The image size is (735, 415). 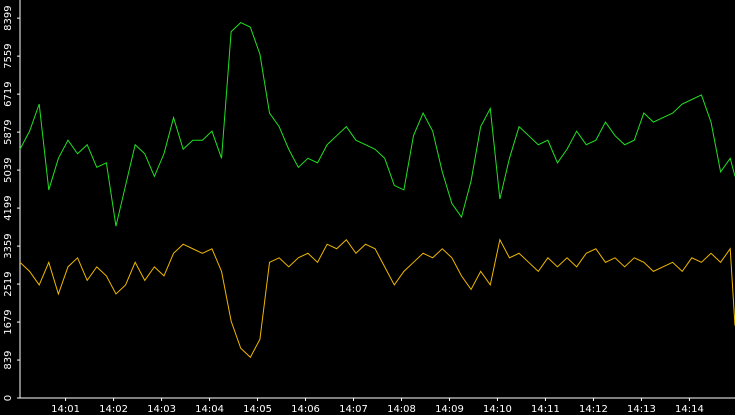 I want to click on x-tick-label: 14:07, so click(x=353, y=409).